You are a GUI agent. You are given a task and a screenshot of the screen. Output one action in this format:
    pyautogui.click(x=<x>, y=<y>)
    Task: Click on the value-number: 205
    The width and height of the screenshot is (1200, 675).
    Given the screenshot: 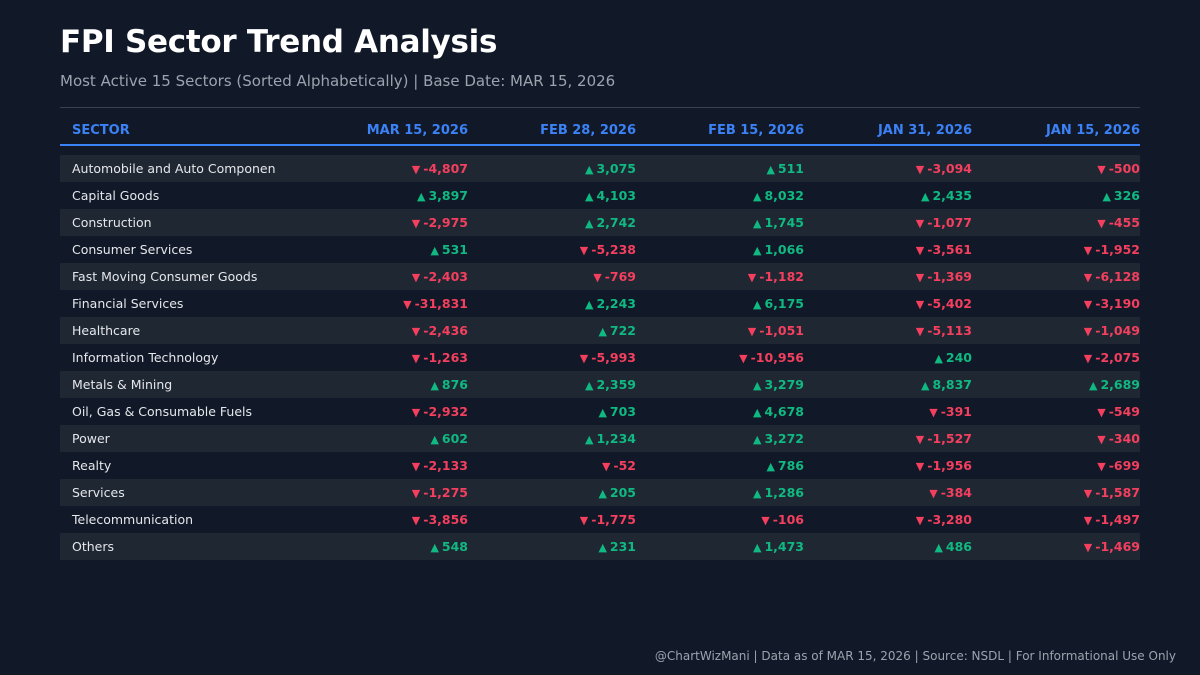 What is the action you would take?
    pyautogui.click(x=622, y=492)
    